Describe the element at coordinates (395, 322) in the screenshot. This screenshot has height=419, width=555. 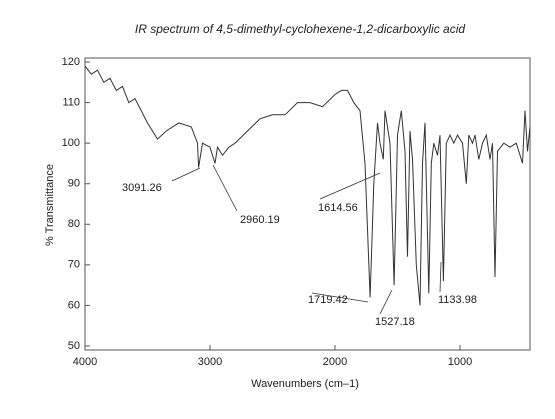
I see `annotation: 1527.18` at that location.